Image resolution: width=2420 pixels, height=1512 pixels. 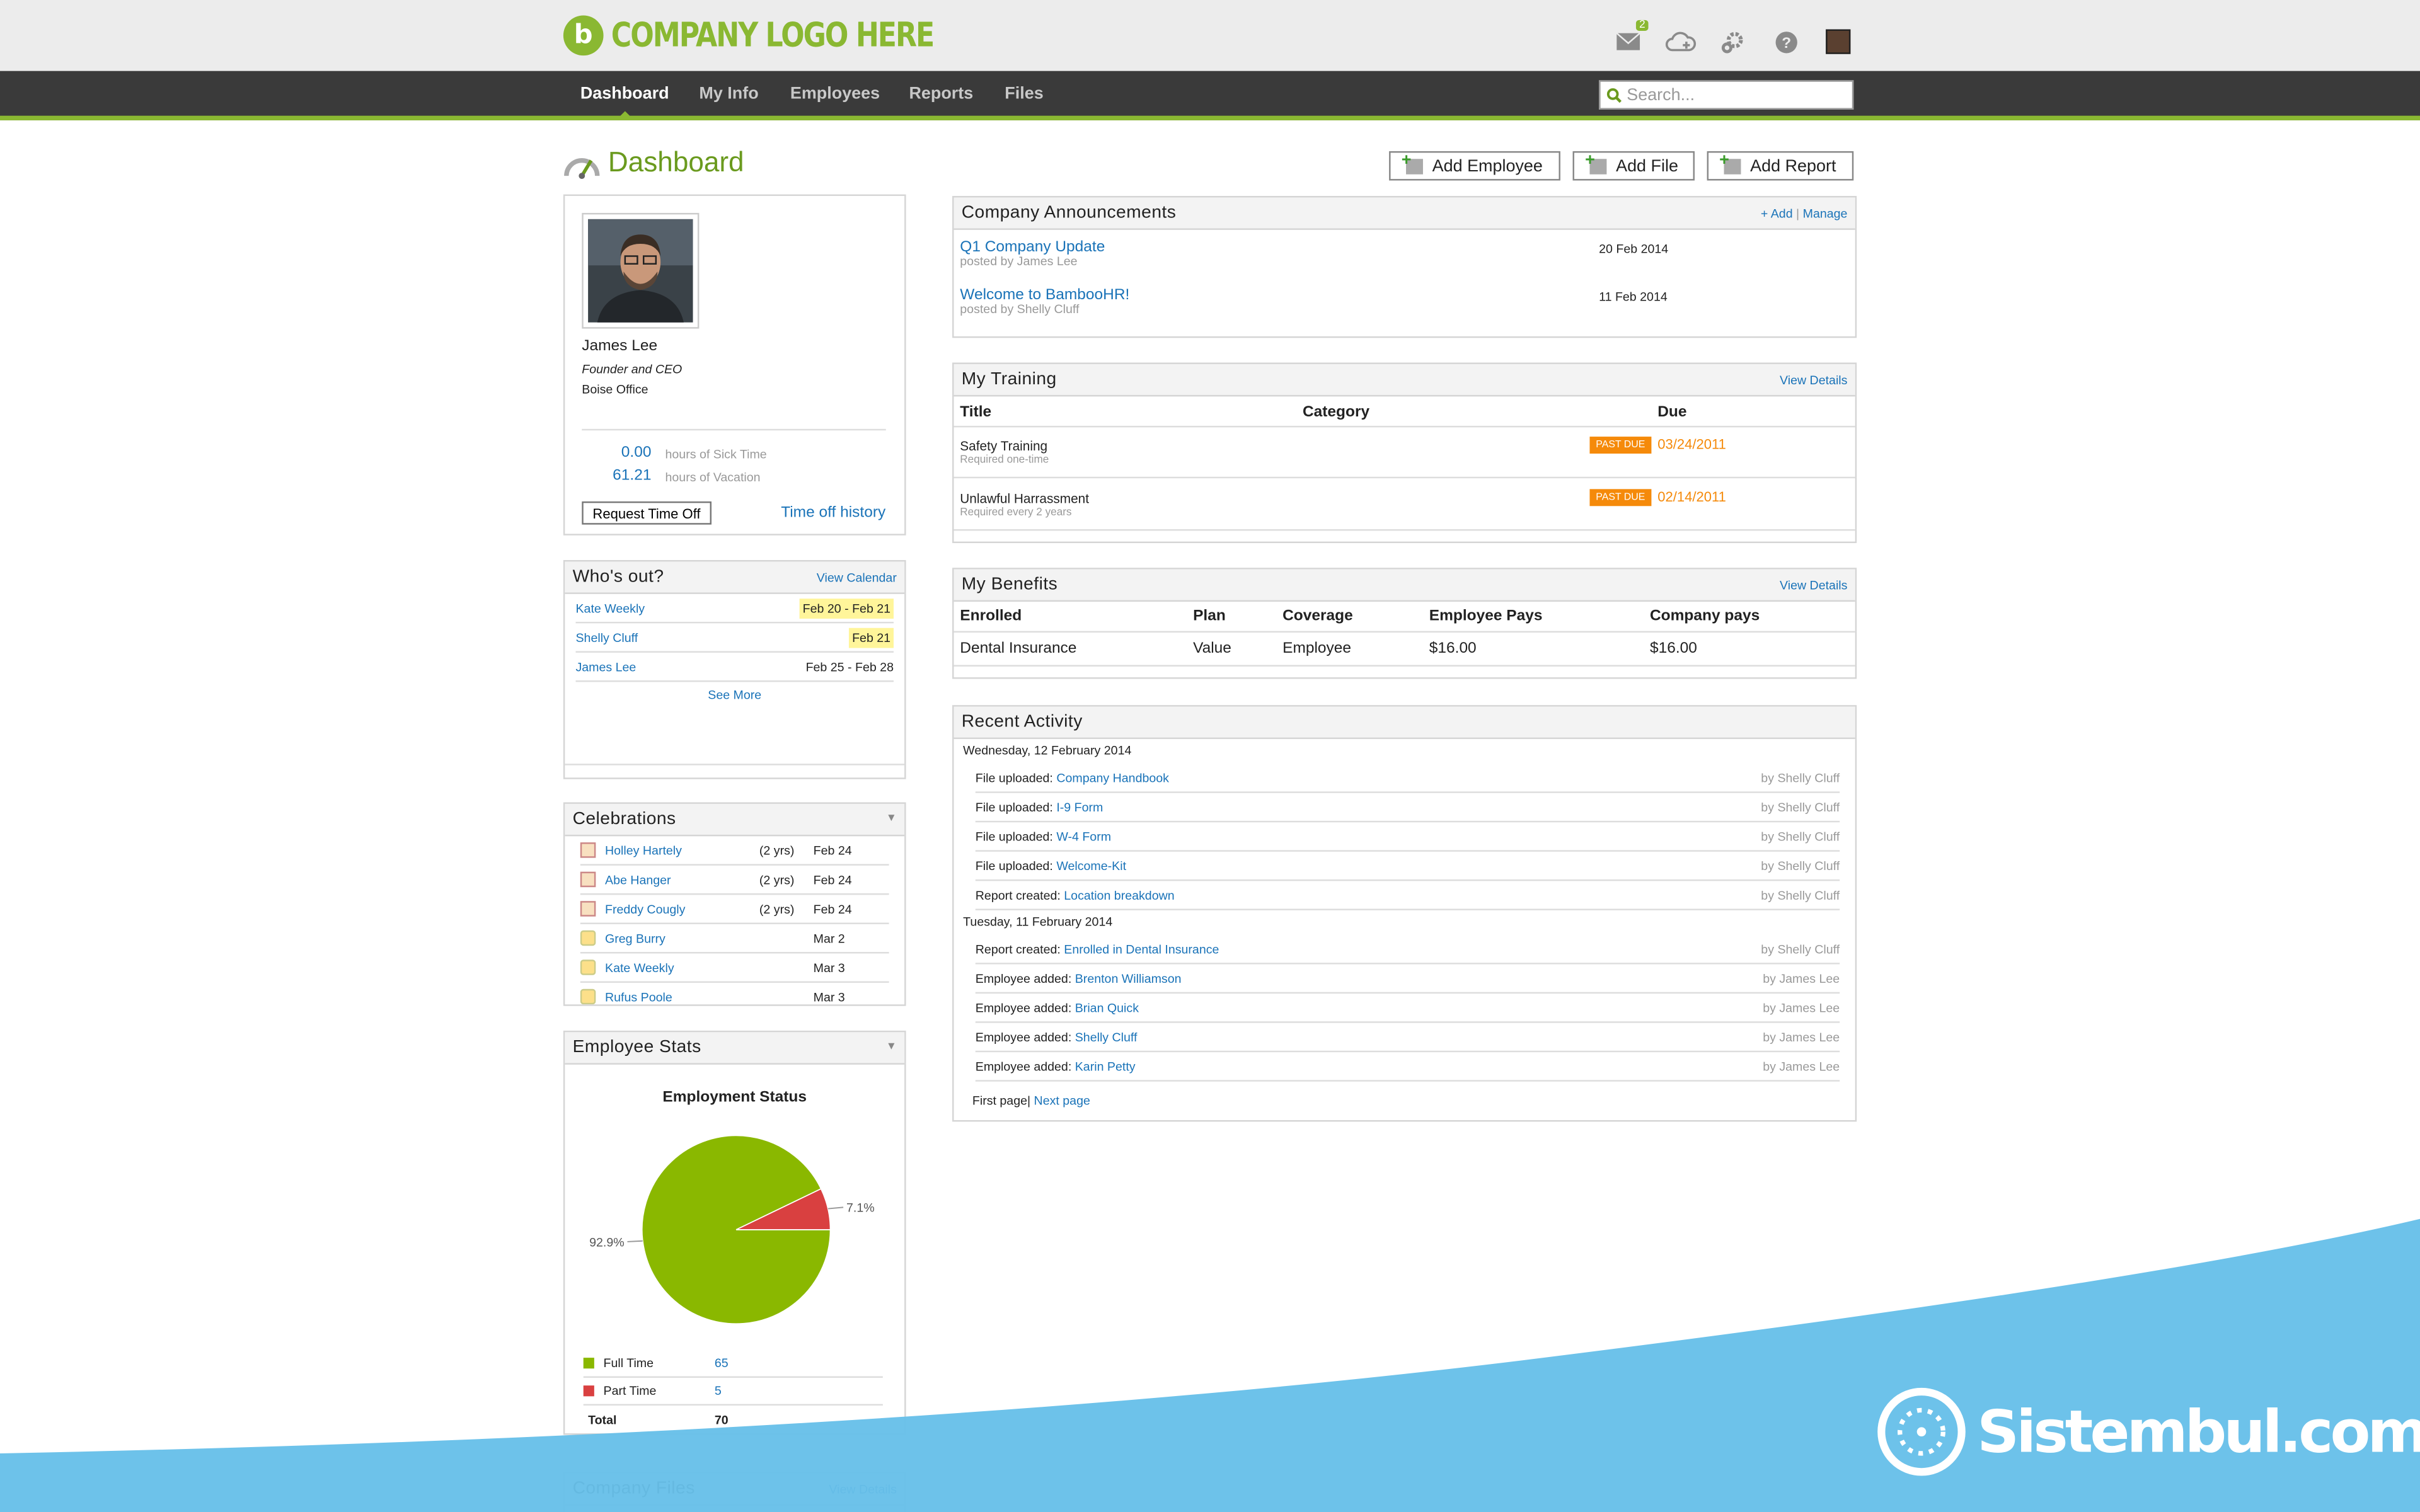 What do you see at coordinates (639, 997) in the screenshot?
I see `celebration-name: Rufus Poole` at bounding box center [639, 997].